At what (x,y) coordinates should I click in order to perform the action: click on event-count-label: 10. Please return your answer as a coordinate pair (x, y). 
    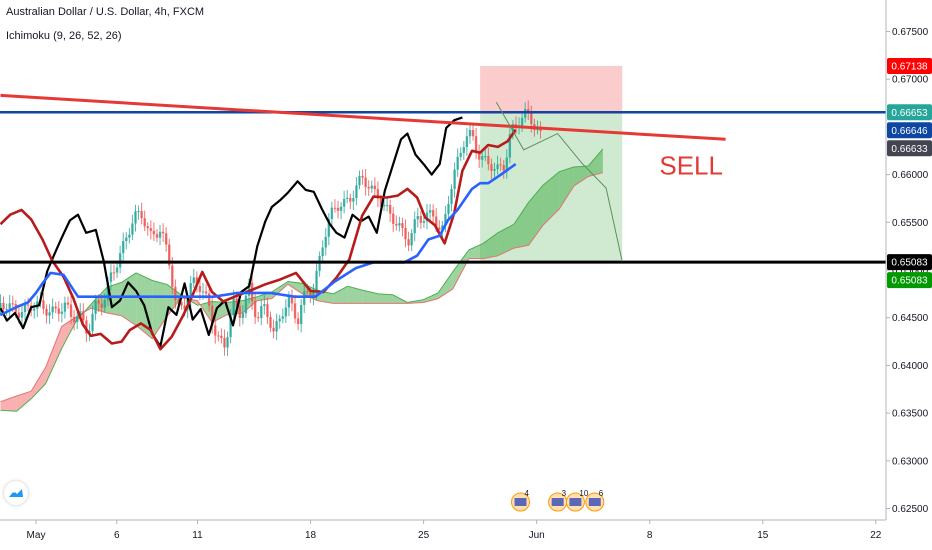
    Looking at the image, I should click on (583, 493).